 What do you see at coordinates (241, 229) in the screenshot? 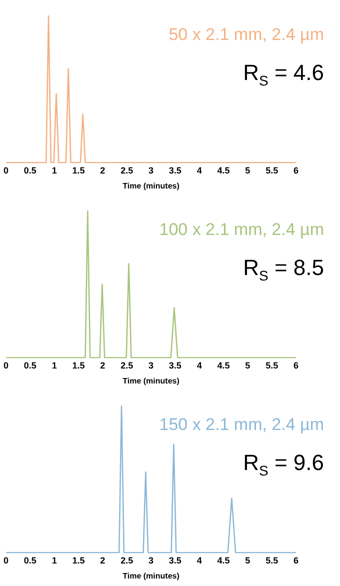
I see `text: 100 x 2.1 mm, 2.4 µm` at bounding box center [241, 229].